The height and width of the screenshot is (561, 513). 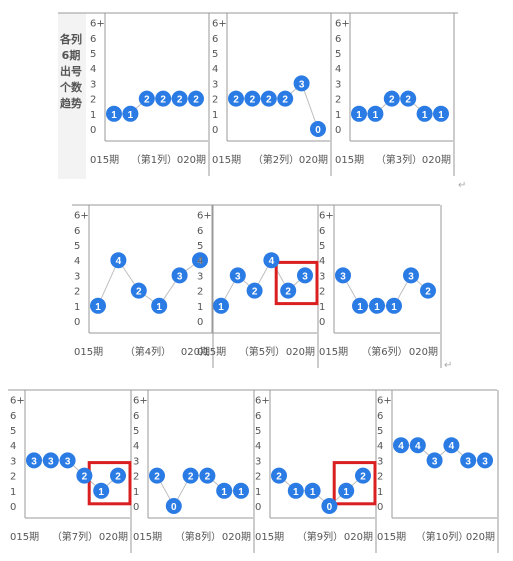 I want to click on series-line, so click(x=263, y=283).